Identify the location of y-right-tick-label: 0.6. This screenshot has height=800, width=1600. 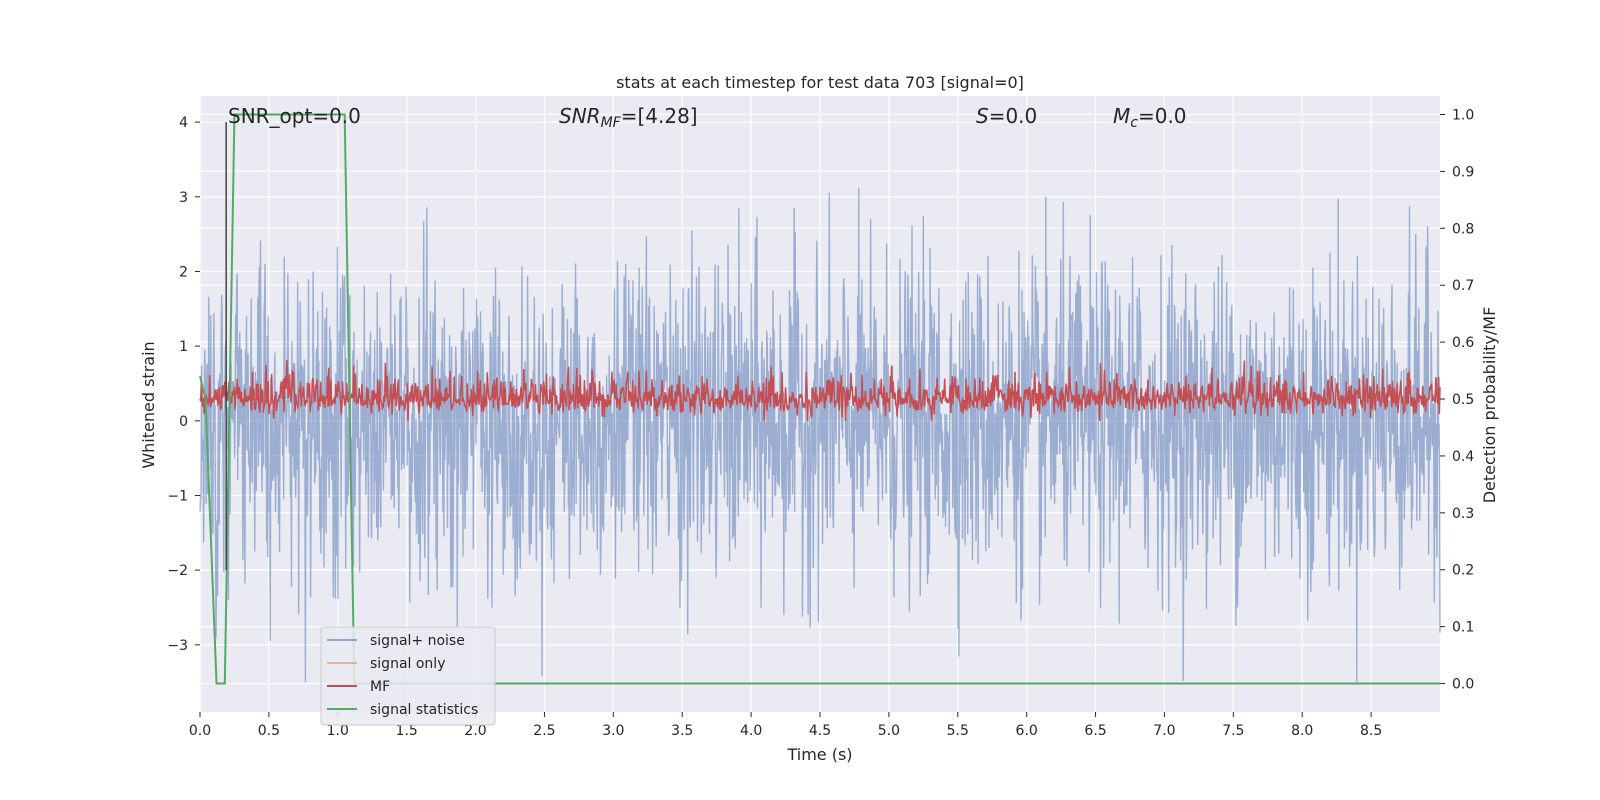
(1463, 343).